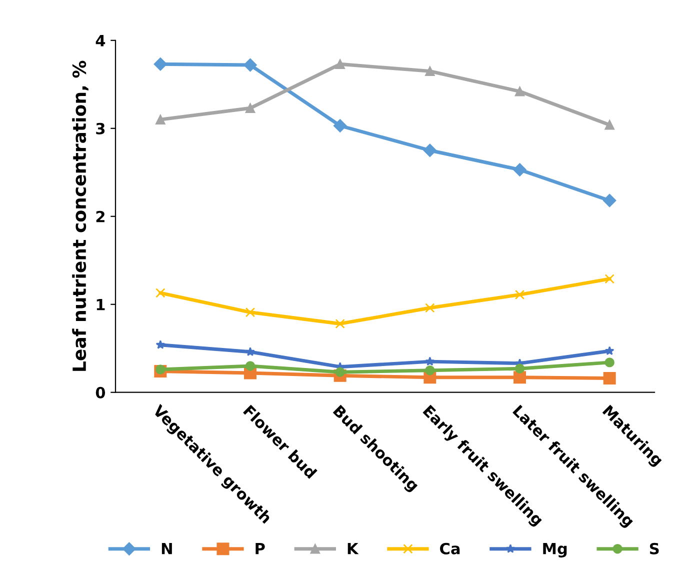 The image size is (700, 577). Describe the element at coordinates (100, 128) in the screenshot. I see `y-tick-label: 3` at that location.